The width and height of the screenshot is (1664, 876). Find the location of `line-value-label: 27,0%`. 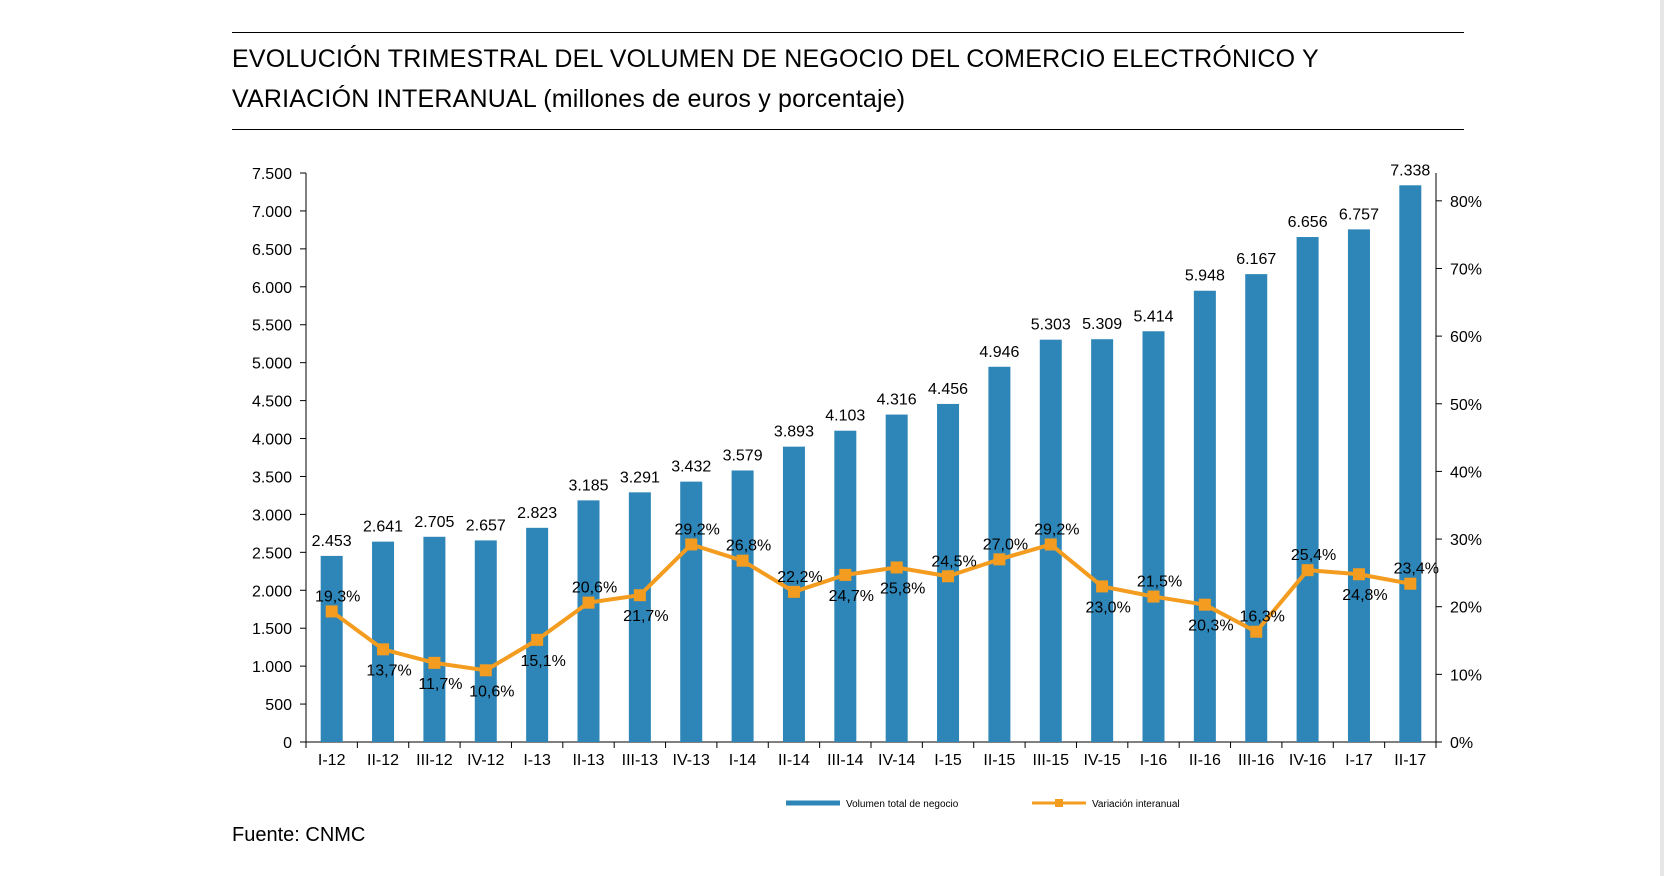

line-value-label: 27,0% is located at coordinates (1005, 544).